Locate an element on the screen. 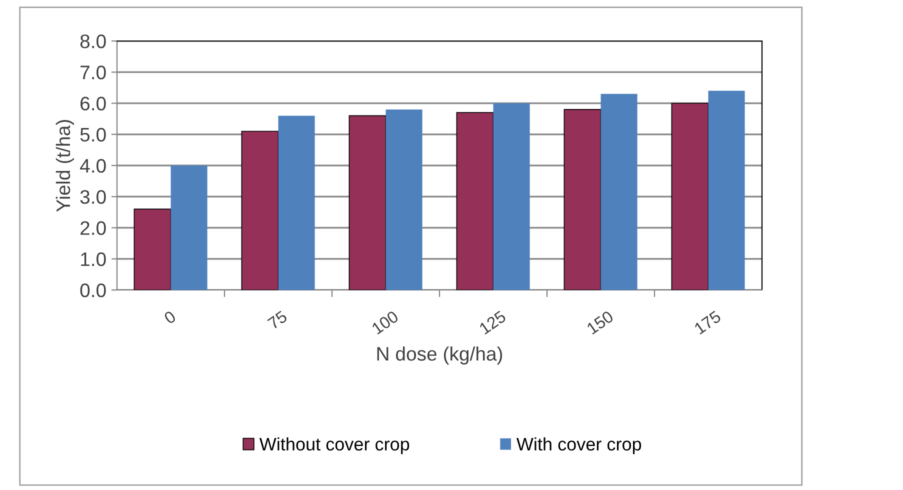 Image resolution: width=903 pixels, height=490 pixels. y-axis-title: Yield (t/ha) is located at coordinates (65, 166).